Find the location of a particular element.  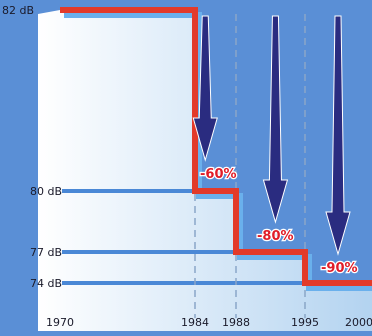

y-tick-label: 82 dB is located at coordinates (18, 10).